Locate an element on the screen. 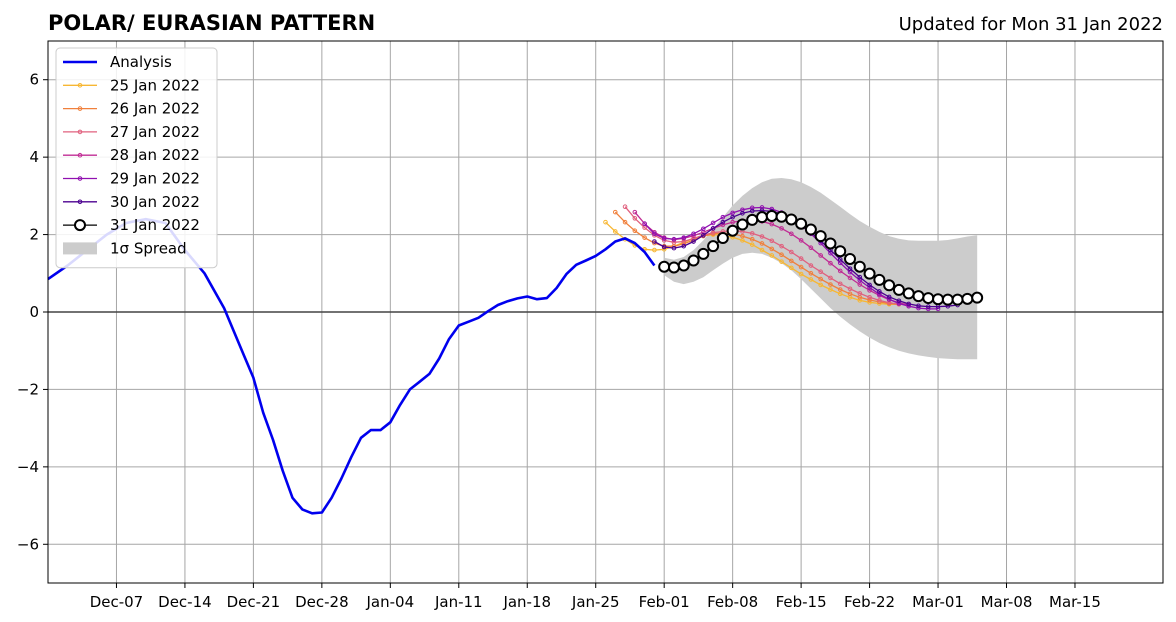 The image size is (1176, 622). legend-item: 26 Jan 2022 is located at coordinates (131, 109).